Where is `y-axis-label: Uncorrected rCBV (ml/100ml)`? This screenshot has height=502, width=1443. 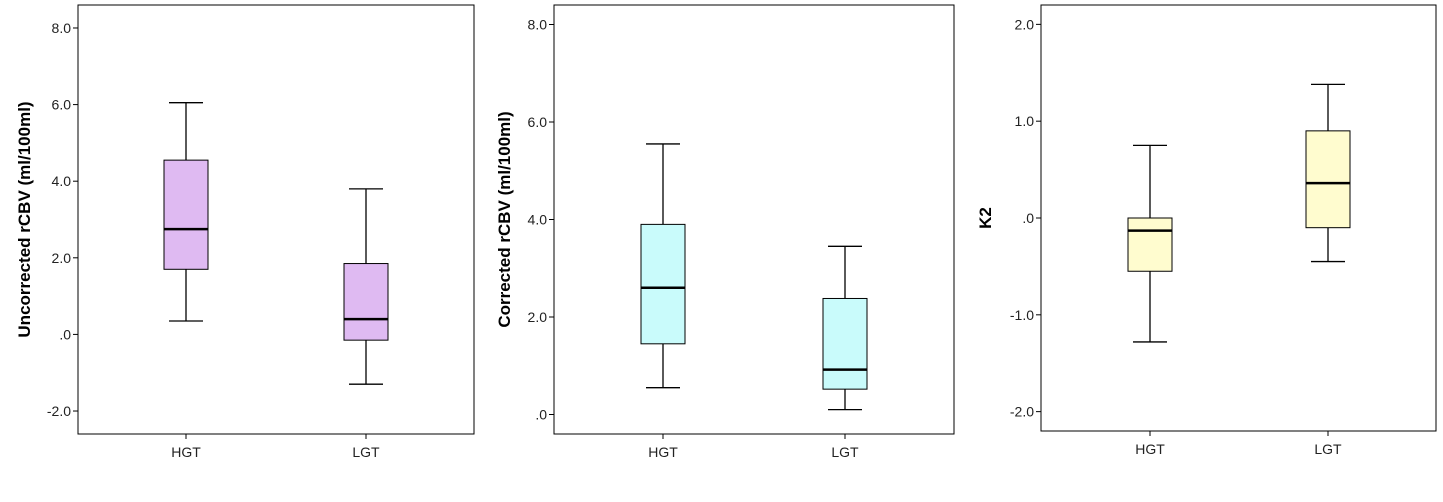 y-axis-label: Uncorrected rCBV (ml/100ml) is located at coordinates (24, 219).